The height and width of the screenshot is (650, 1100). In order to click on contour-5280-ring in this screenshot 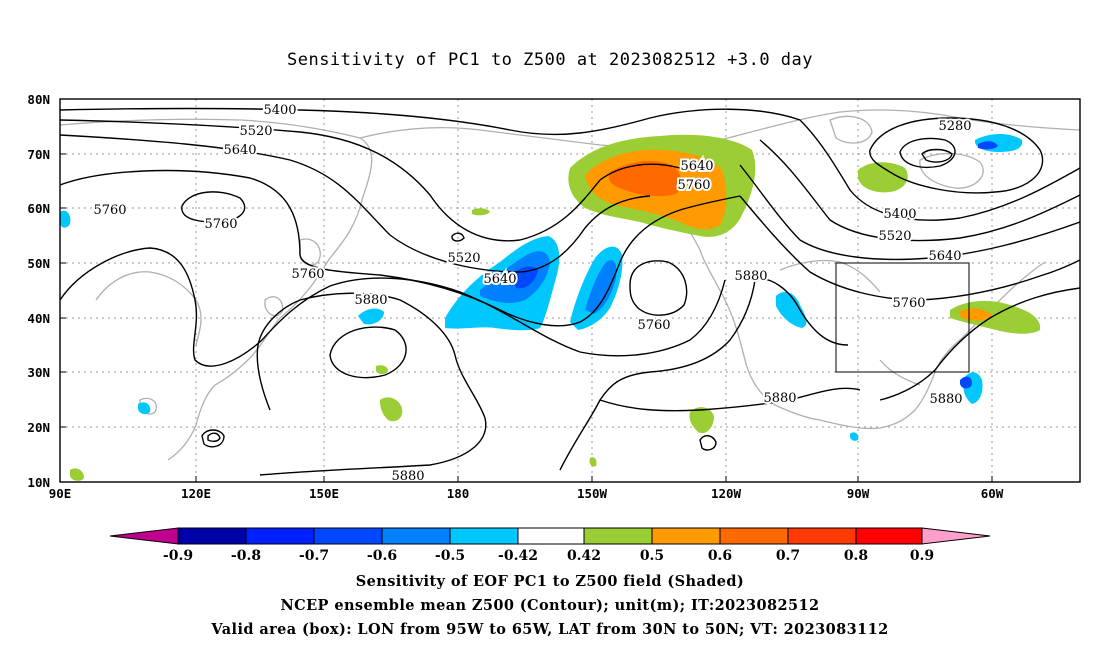, I will do `click(956, 155)`.